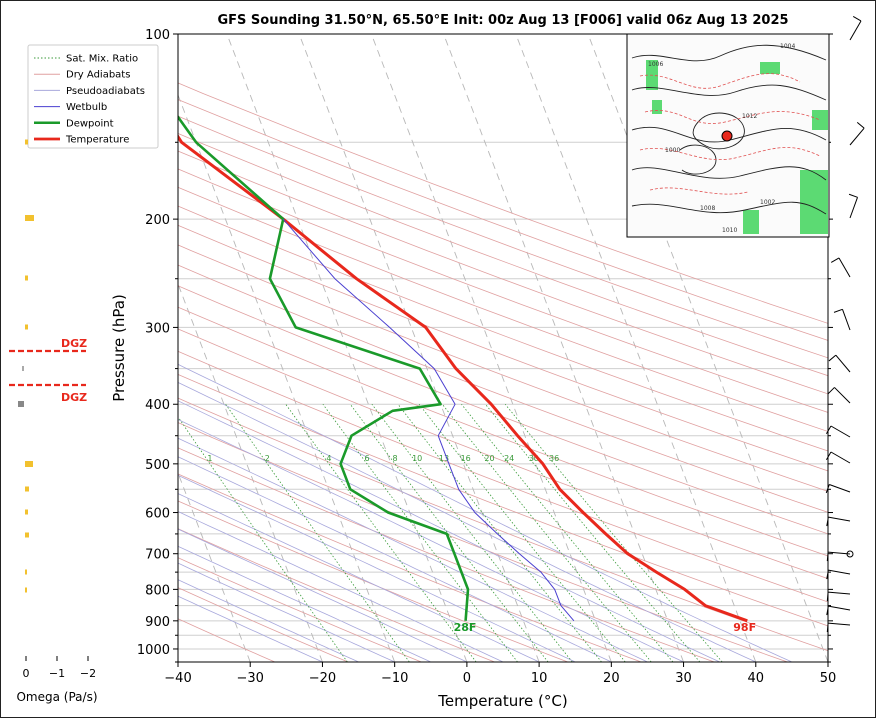 This screenshot has width=876, height=718. I want to click on mixing-ratio-label: 24, so click(509, 458).